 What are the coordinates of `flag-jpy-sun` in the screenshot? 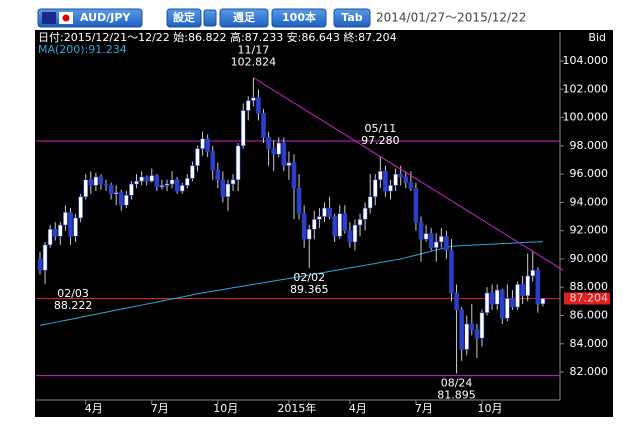 It's located at (66, 18).